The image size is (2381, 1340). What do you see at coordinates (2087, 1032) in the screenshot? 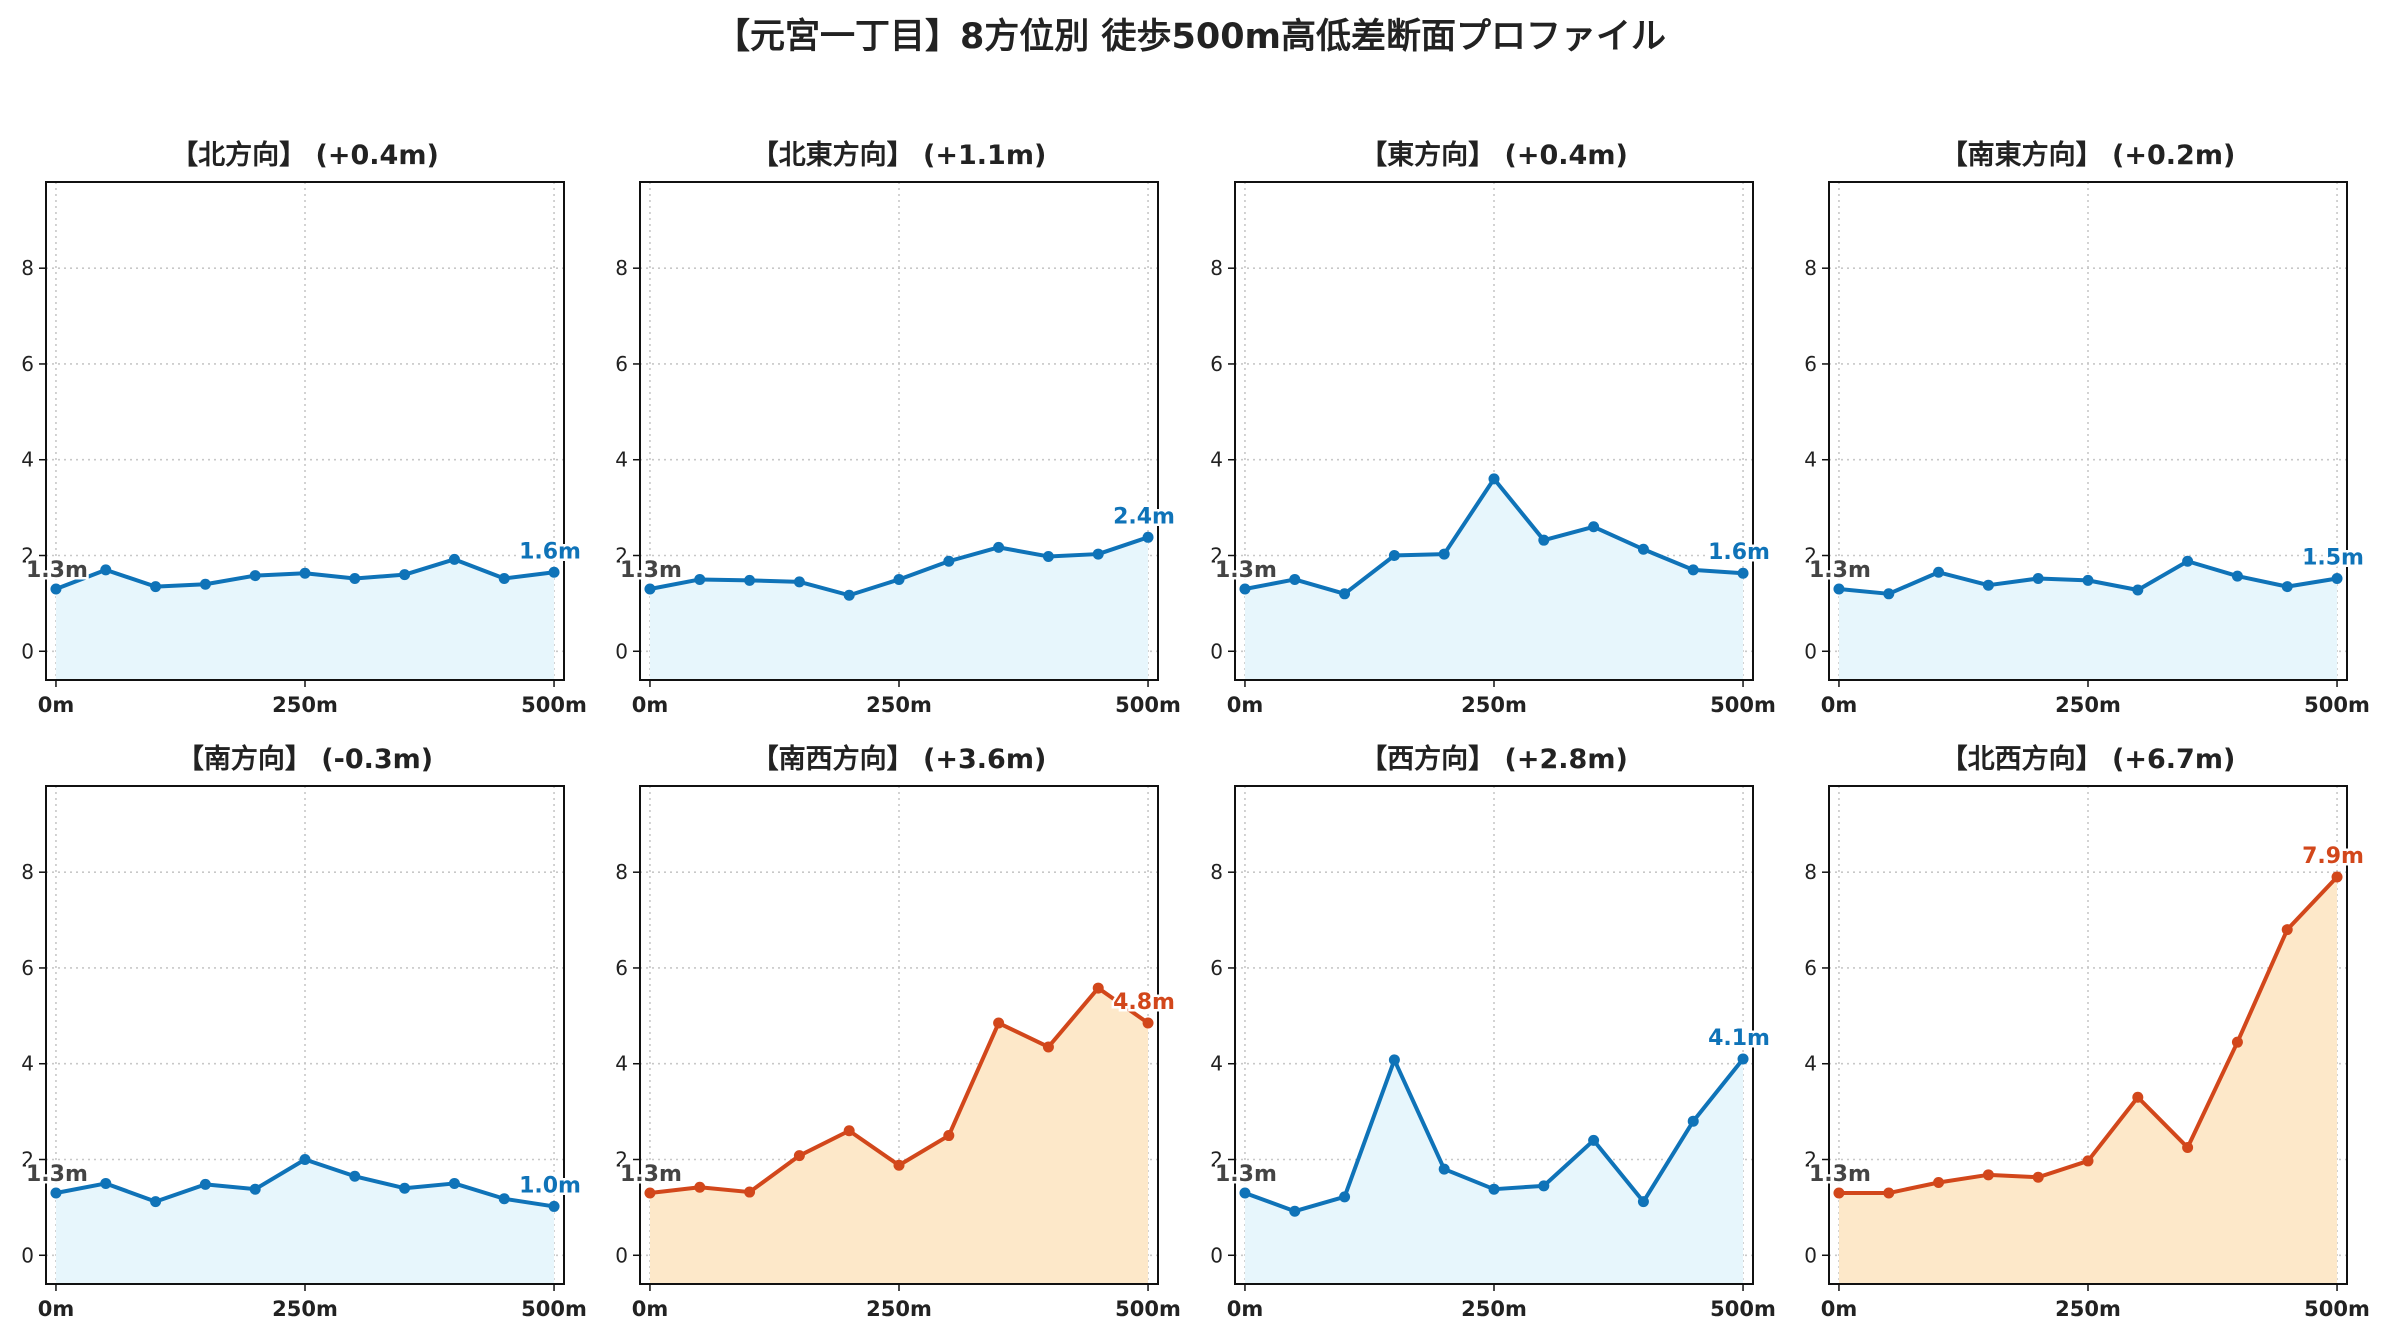
I see `chart-panel: 【北西方向】 (+6.7m) 0 2 4 6 8 0m 250m 500m 1.3m 7.9m` at bounding box center [2087, 1032].